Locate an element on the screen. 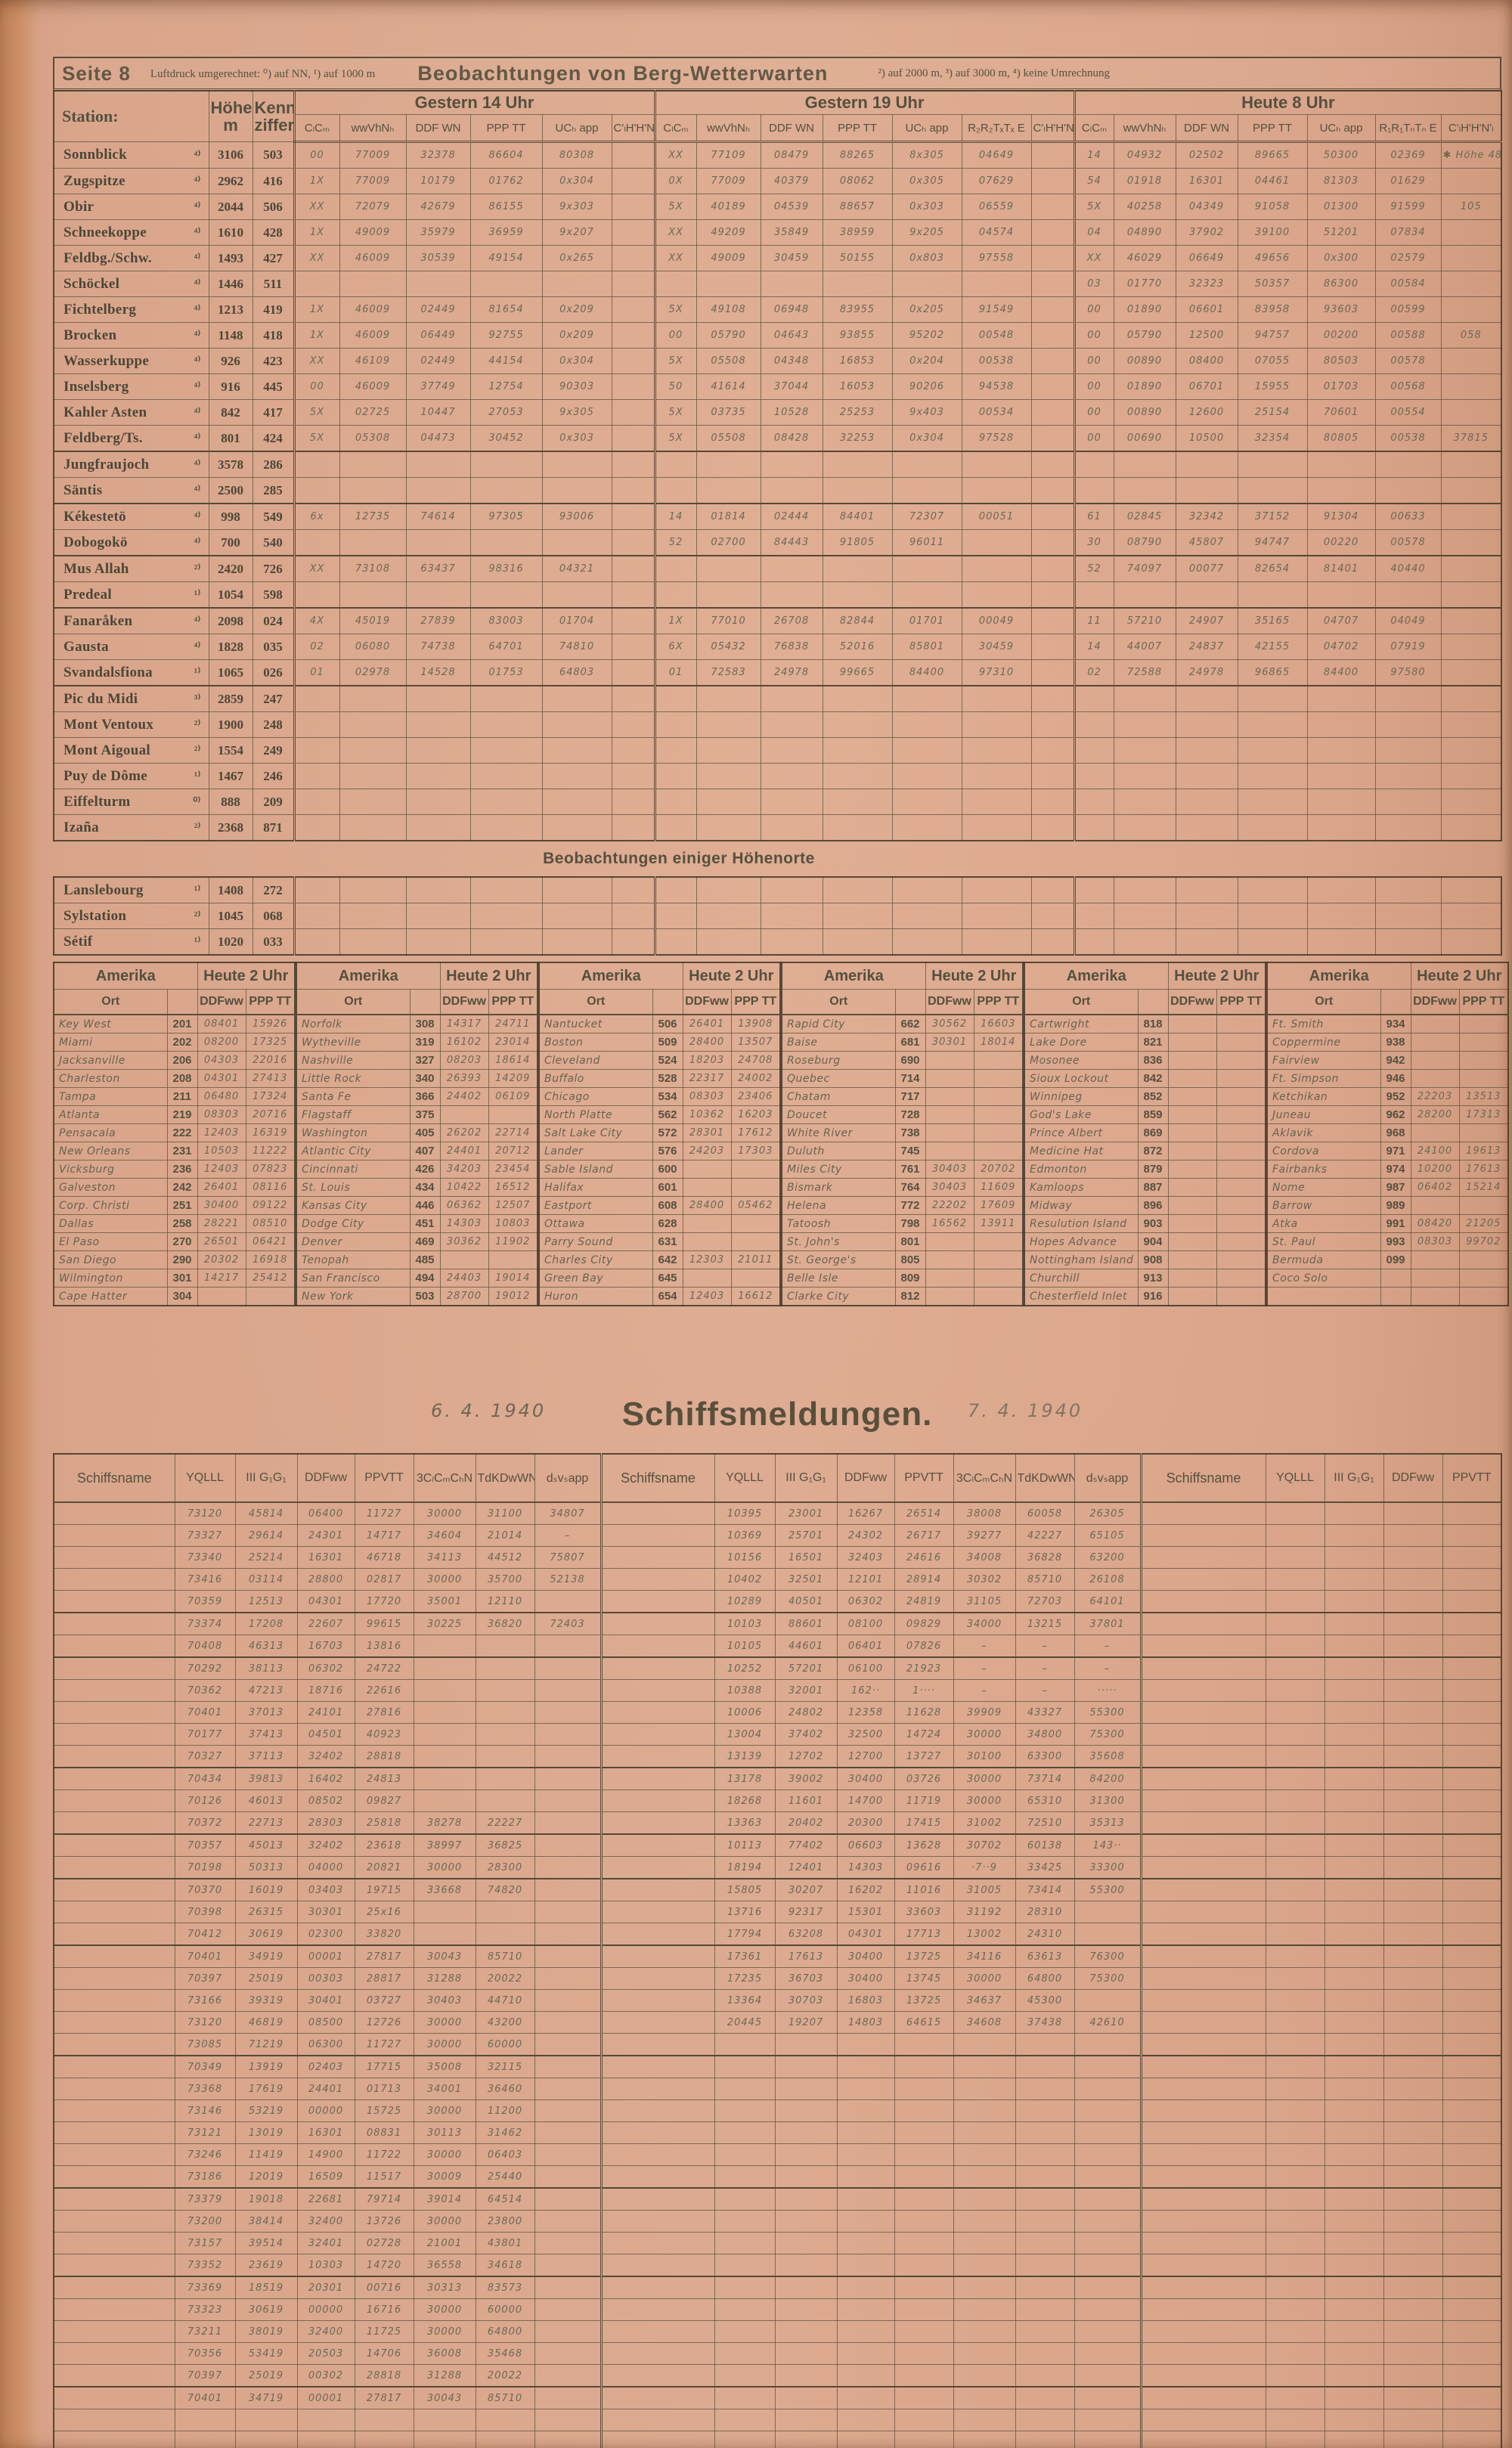 This screenshot has width=1512, height=2448. ppptt-cell: 10803 is located at coordinates (513, 1223).